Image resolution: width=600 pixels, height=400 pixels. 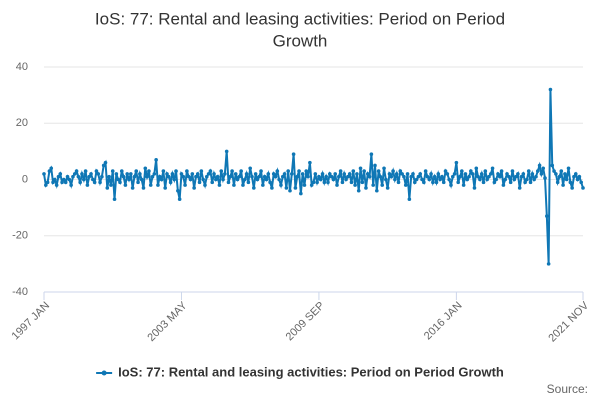 What do you see at coordinates (25, 179) in the screenshot?
I see `y-tick-label: 0` at bounding box center [25, 179].